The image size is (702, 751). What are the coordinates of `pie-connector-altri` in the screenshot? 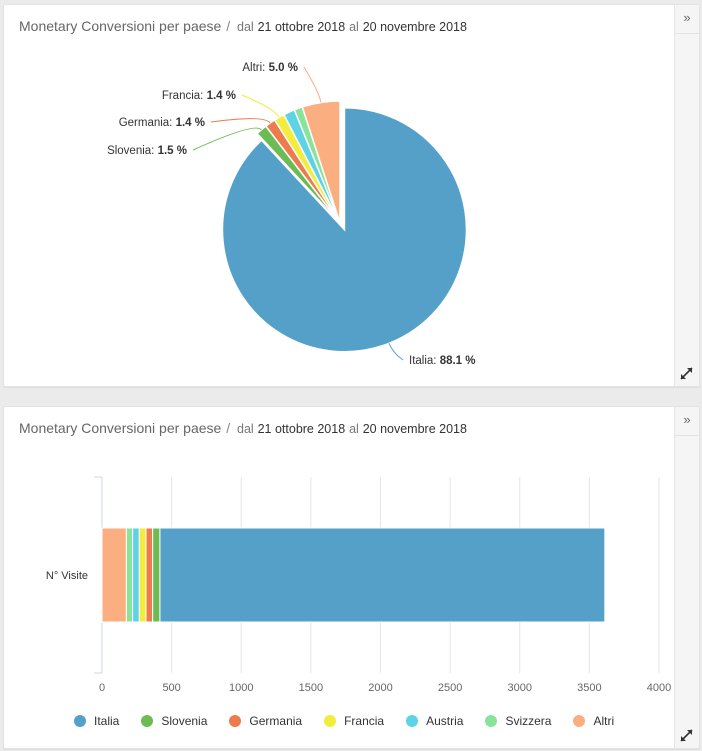 It's located at (312, 84).